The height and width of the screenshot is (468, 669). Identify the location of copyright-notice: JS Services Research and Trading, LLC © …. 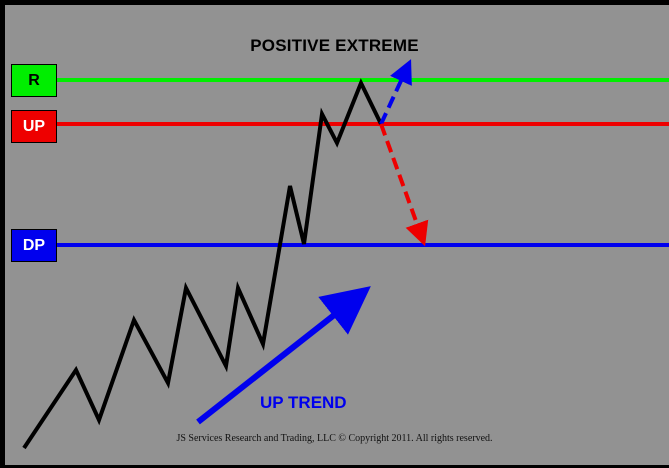
(334, 438).